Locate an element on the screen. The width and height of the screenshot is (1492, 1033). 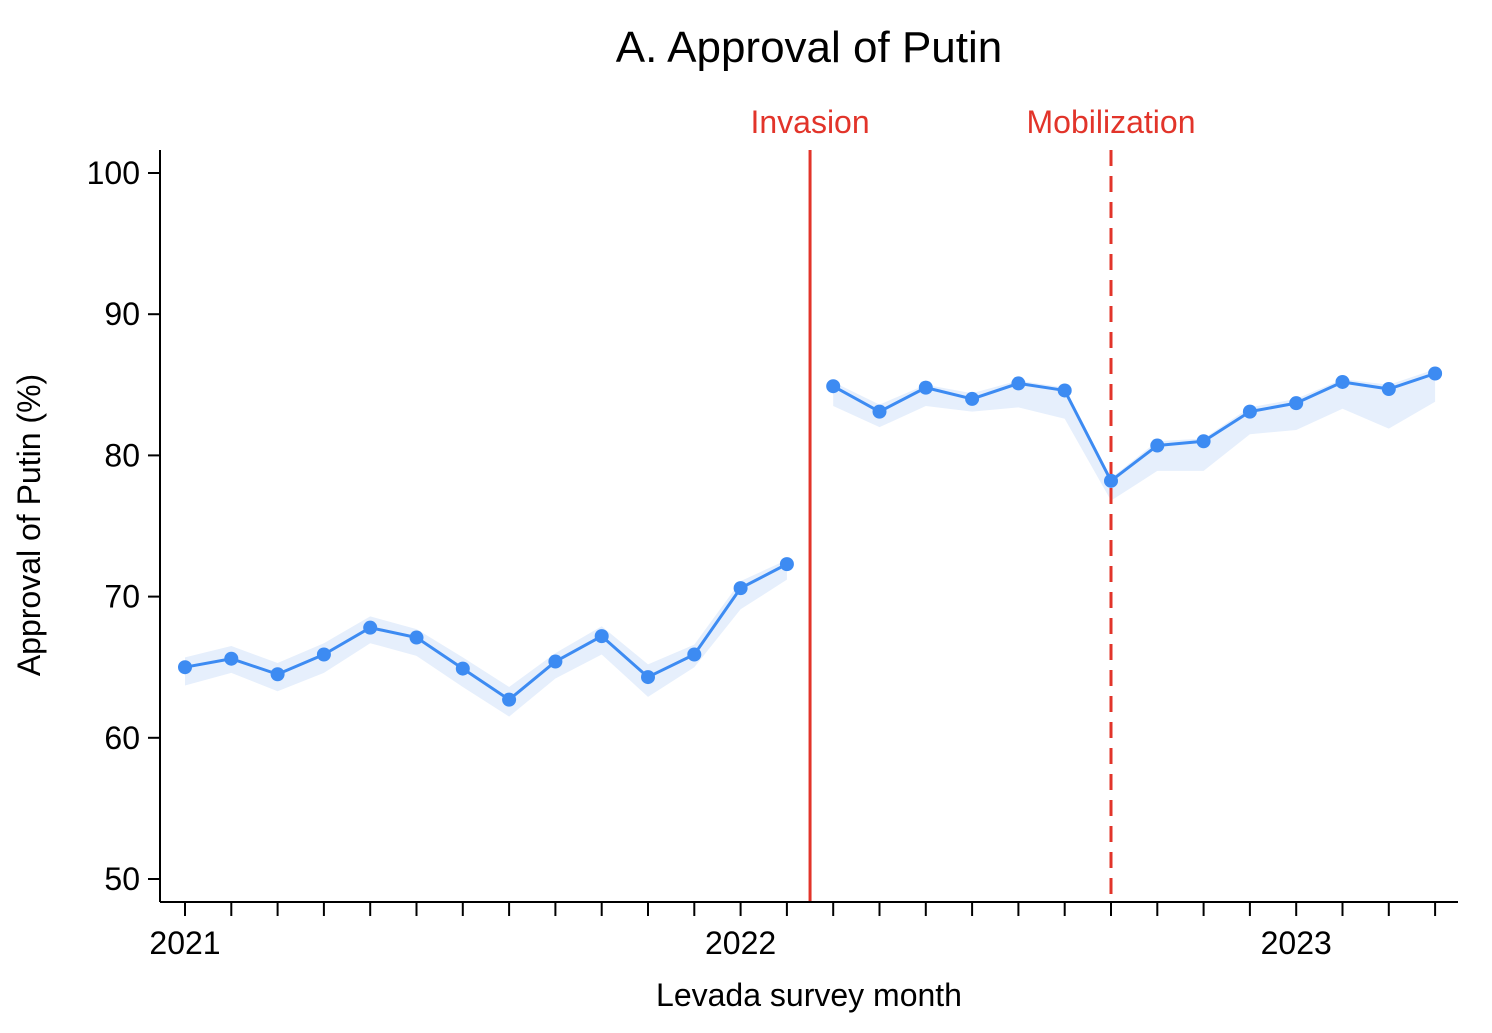
y-tick-label: 70 is located at coordinates (122, 597).